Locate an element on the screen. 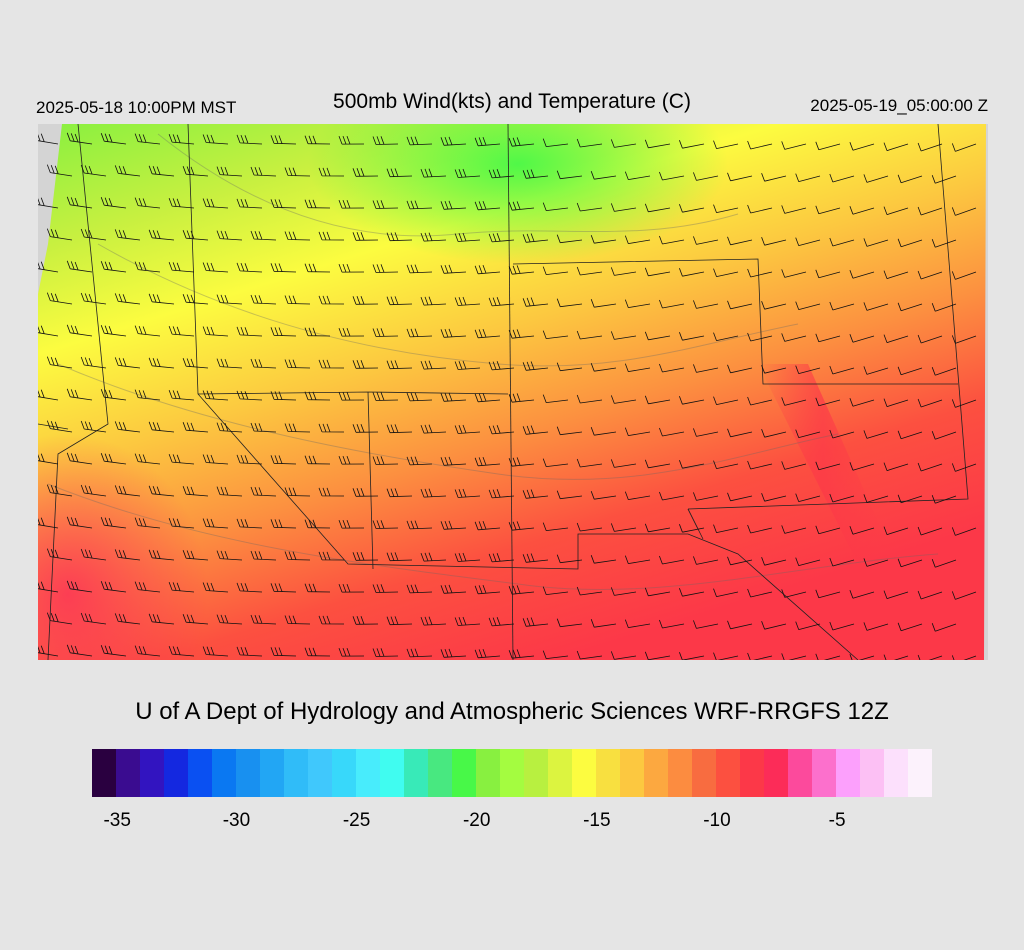 This screenshot has width=1024, height=950. colorbar-tick-label: -15 is located at coordinates (597, 820).